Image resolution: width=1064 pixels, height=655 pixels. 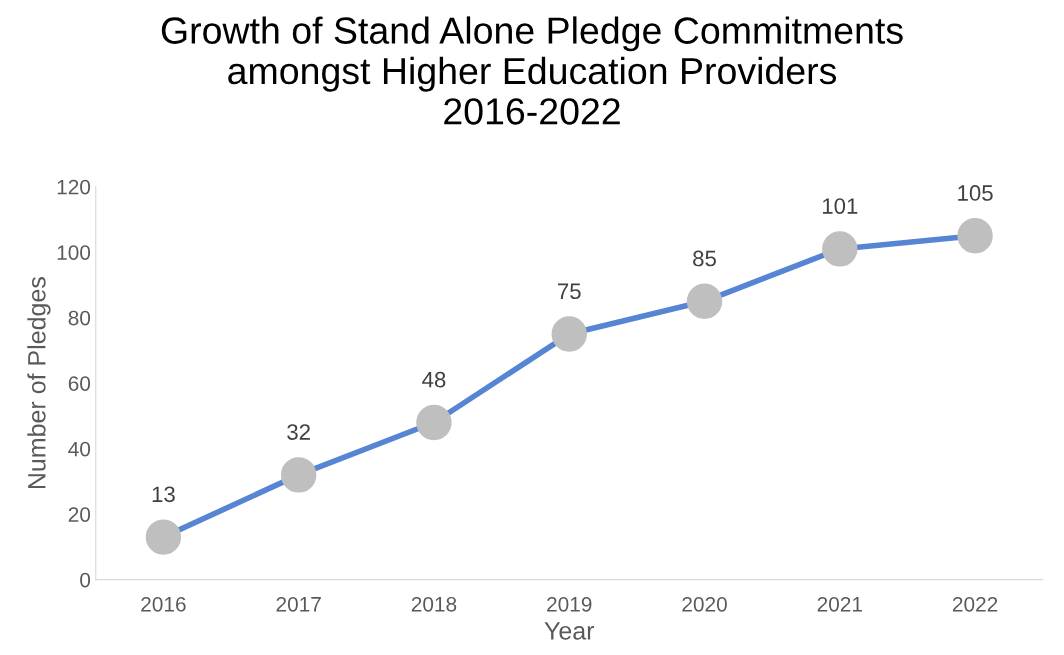 What do you see at coordinates (79, 383) in the screenshot?
I see `y-tick-label: 60` at bounding box center [79, 383].